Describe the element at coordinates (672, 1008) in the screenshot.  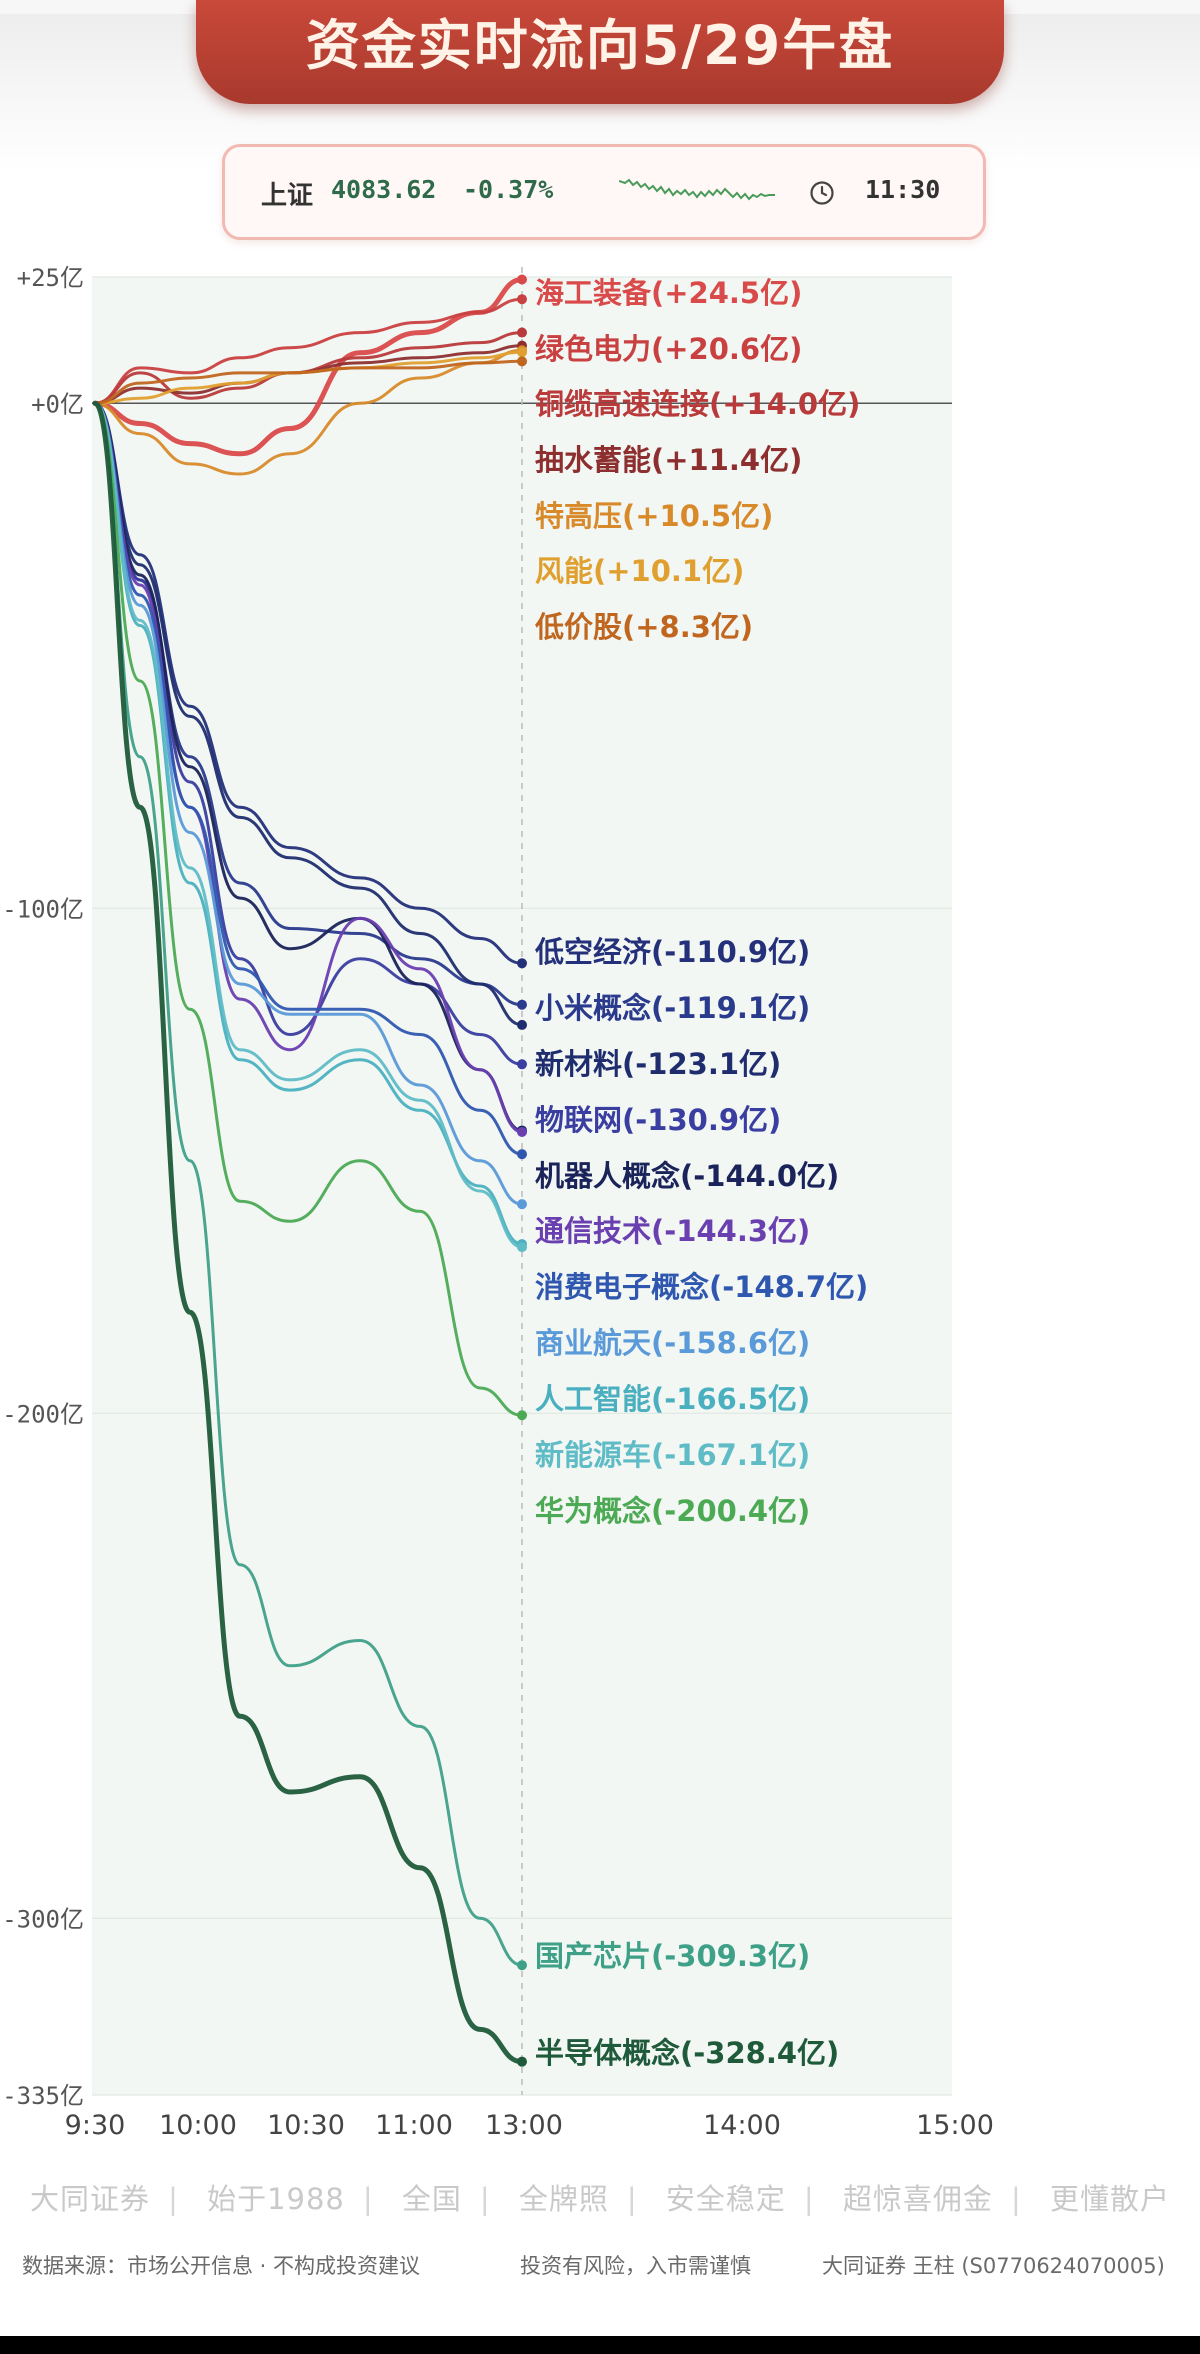
I see `series-label: 小米概念(-119.1亿)` at that location.